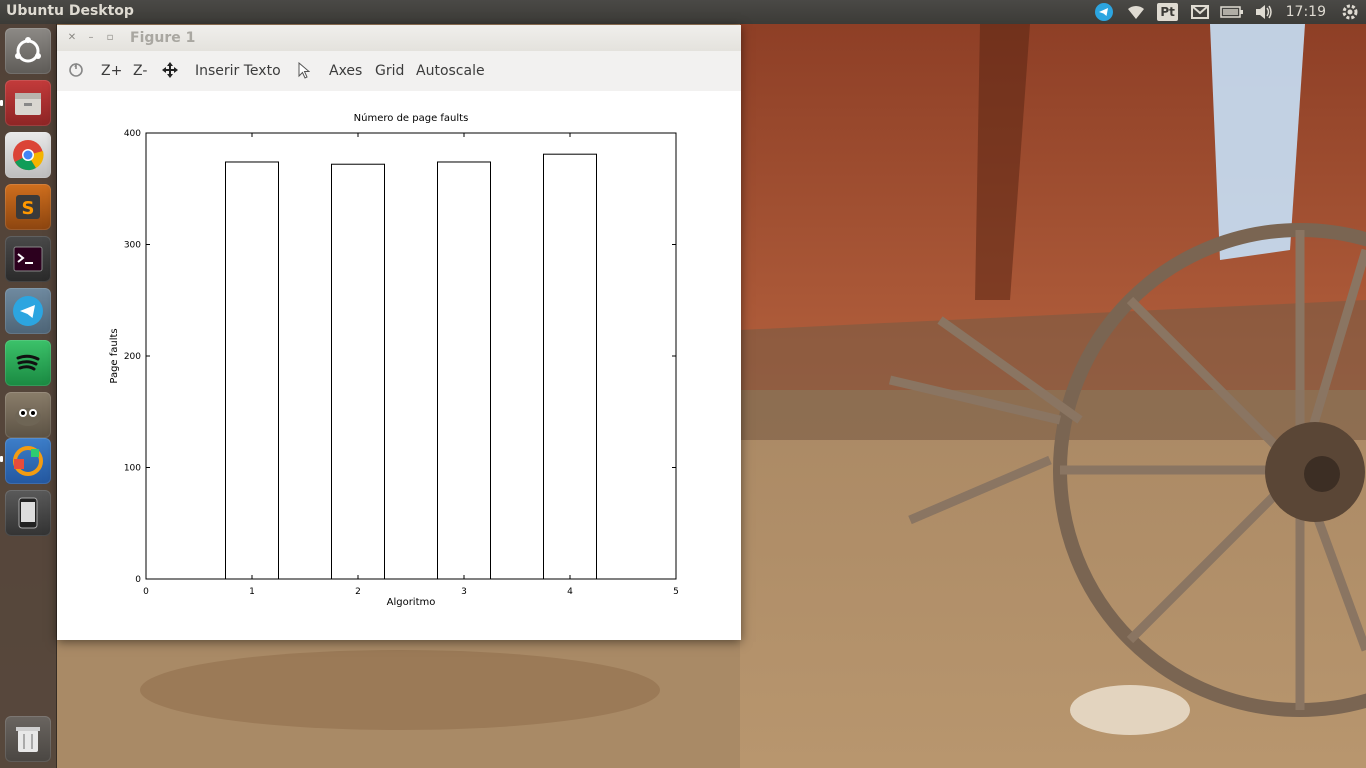  I want to click on grid-button: Grid, so click(390, 71).